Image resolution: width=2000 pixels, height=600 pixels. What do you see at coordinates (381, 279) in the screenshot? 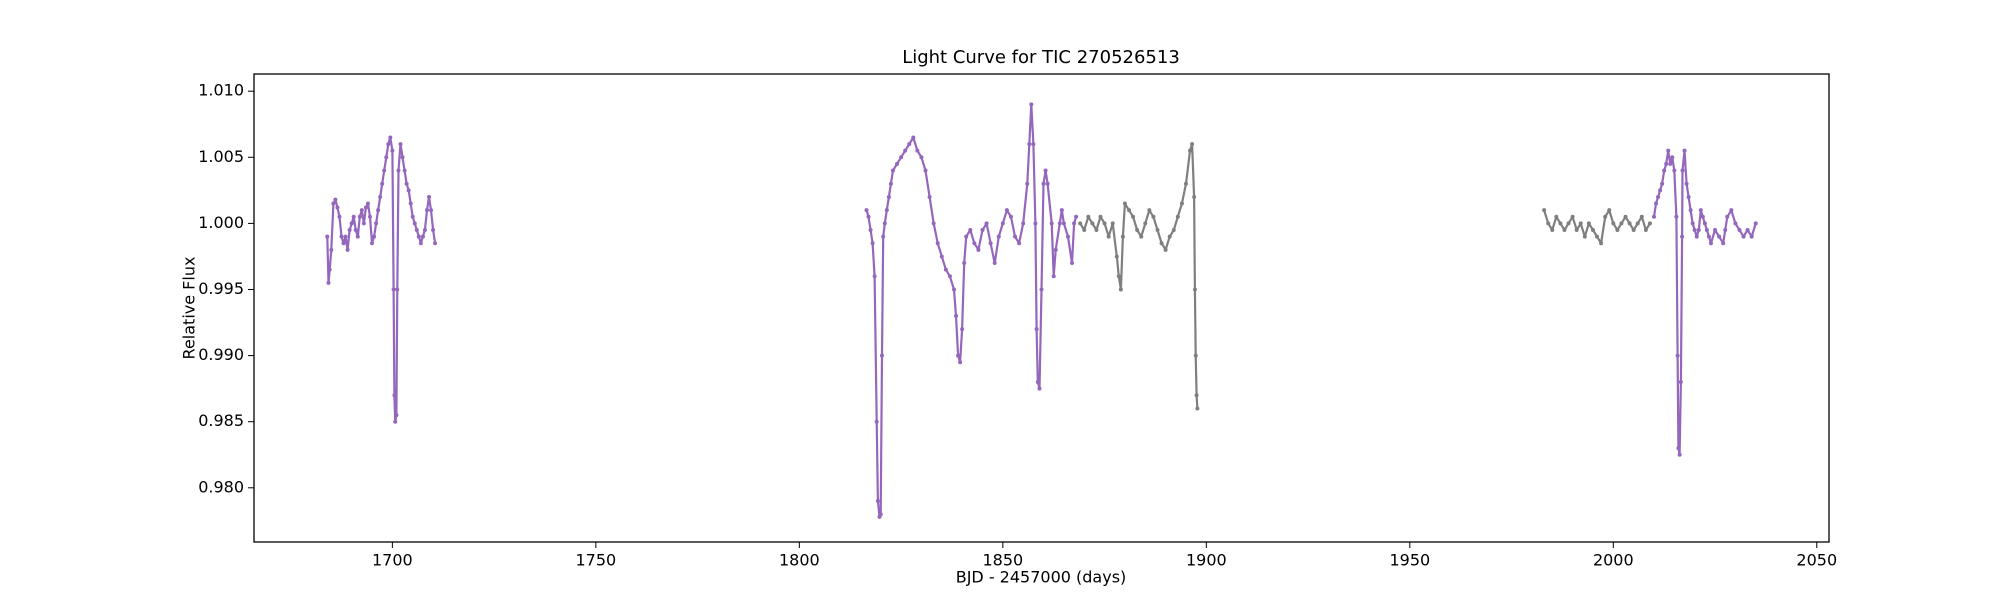
I see `light-curve-trace` at bounding box center [381, 279].